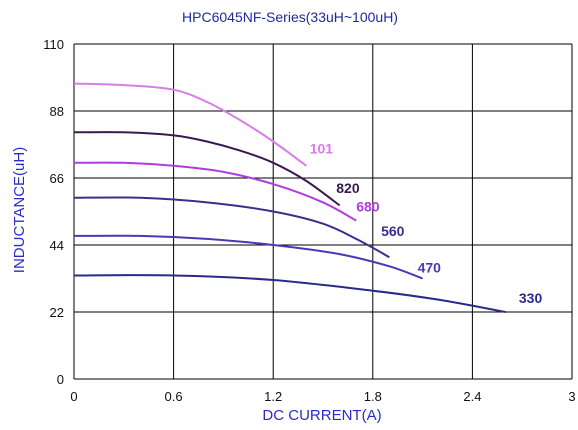 The height and width of the screenshot is (430, 578). I want to click on x-tick-label: 1.2, so click(273, 396).